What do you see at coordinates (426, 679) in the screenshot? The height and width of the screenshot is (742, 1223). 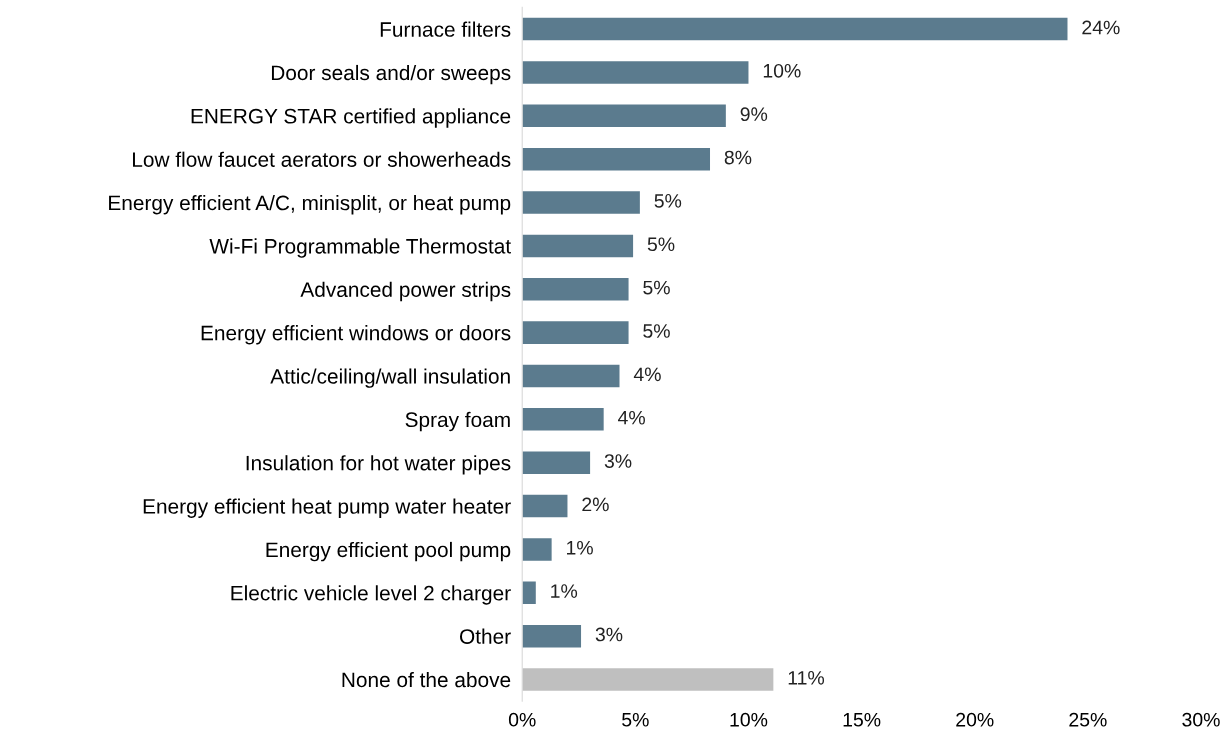 I see `y-tick-label: None of the above` at bounding box center [426, 679].